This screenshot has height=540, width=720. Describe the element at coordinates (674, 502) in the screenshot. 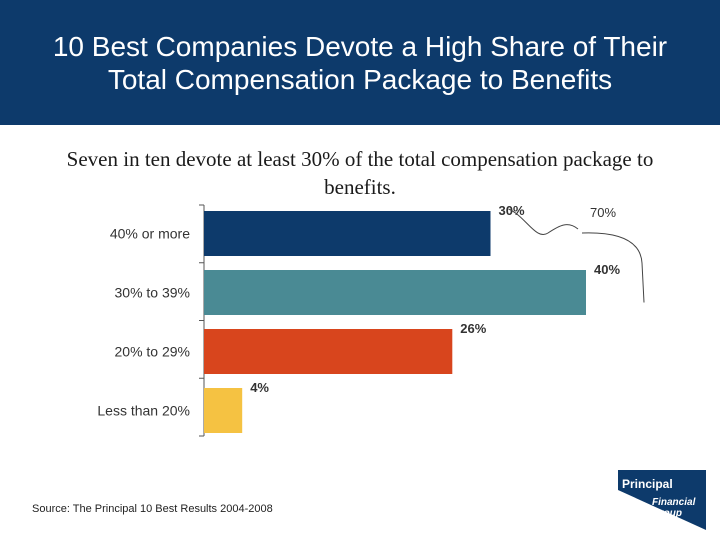

I see `logo-text-financial: Financial` at that location.